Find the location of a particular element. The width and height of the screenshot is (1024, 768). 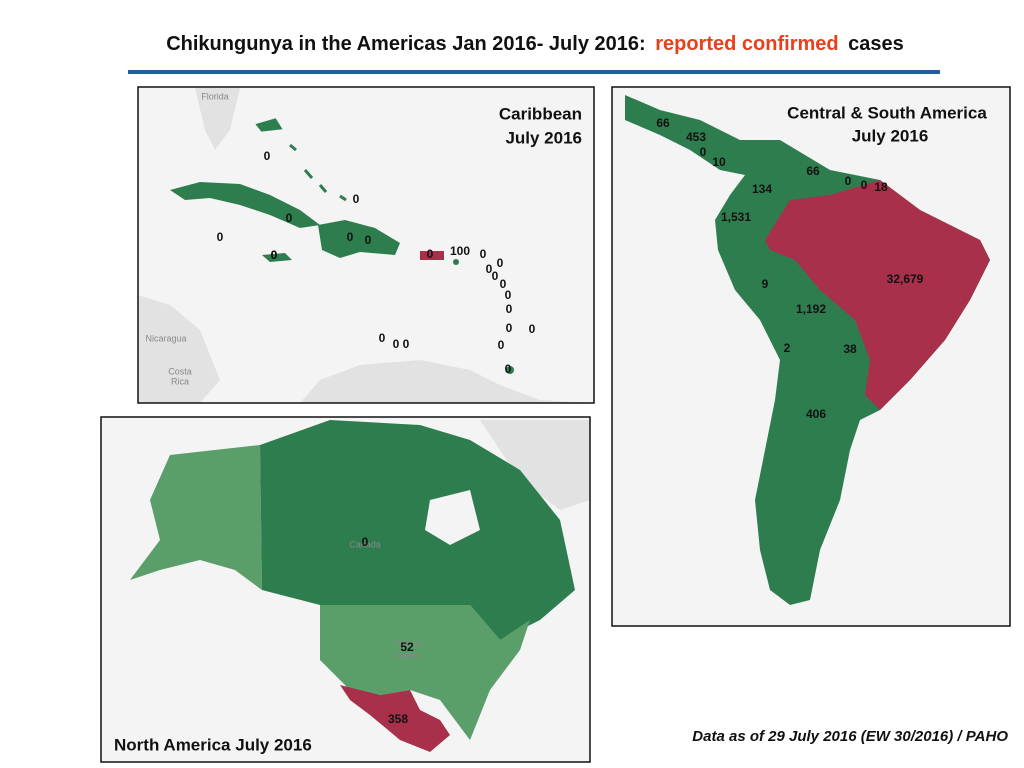

panel-title: Central & South America is located at coordinates (887, 112).